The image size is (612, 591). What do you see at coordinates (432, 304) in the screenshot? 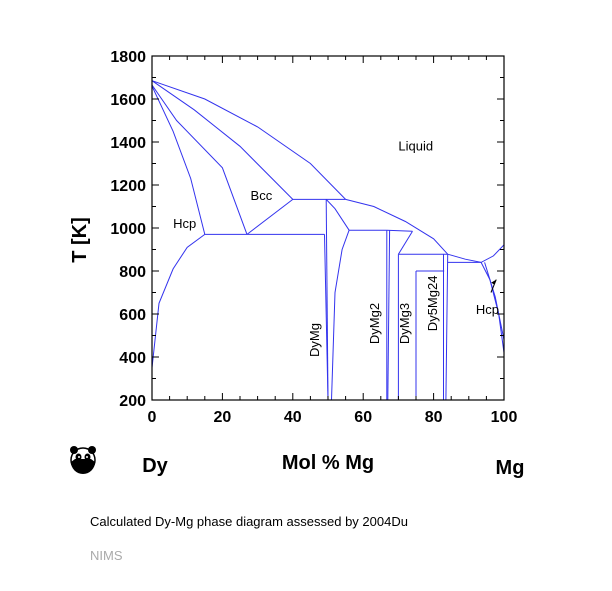
I see `region-label: Dy5Mg24` at bounding box center [432, 304].